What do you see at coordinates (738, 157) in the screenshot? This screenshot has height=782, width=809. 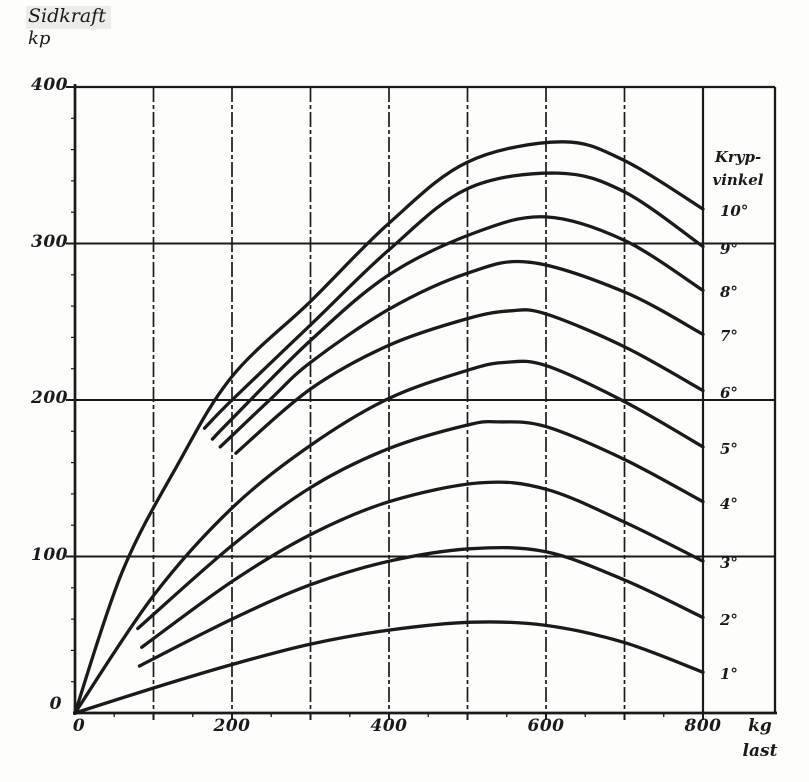 I see `legend-title-line1: Kryp-` at bounding box center [738, 157].